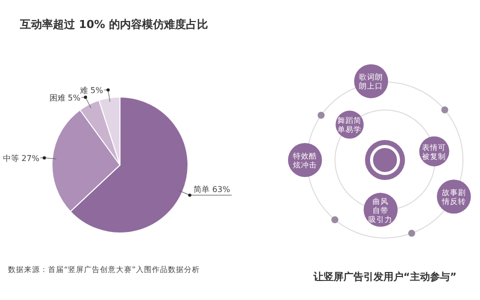 The width and height of the screenshot is (480, 300). Describe the element at coordinates (21, 158) in the screenshot. I see `slice-label: 中等 27%` at that location.